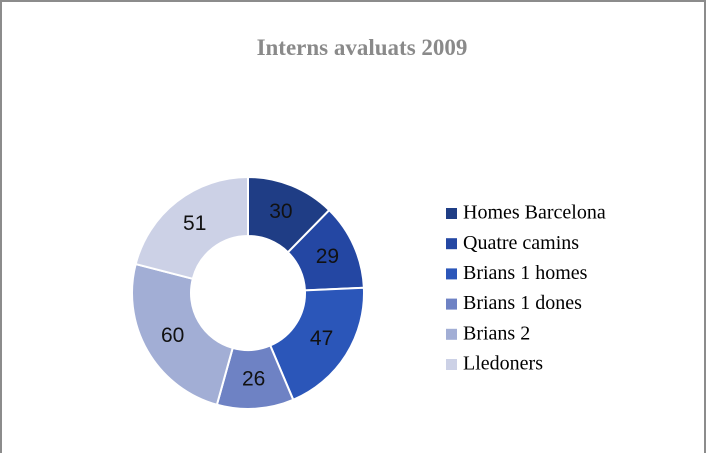 The image size is (707, 453). Describe the element at coordinates (172, 335) in the screenshot. I see `data-label: 60` at that location.